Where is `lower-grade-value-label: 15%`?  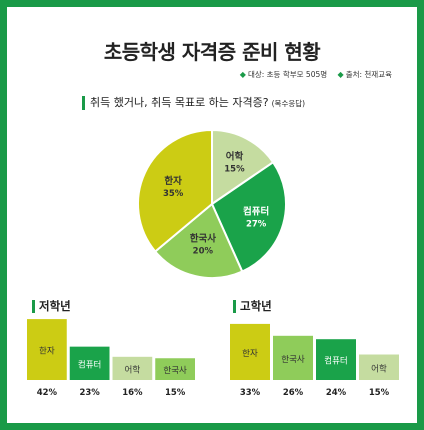 lower-grade-value-label: 15% is located at coordinates (175, 393).